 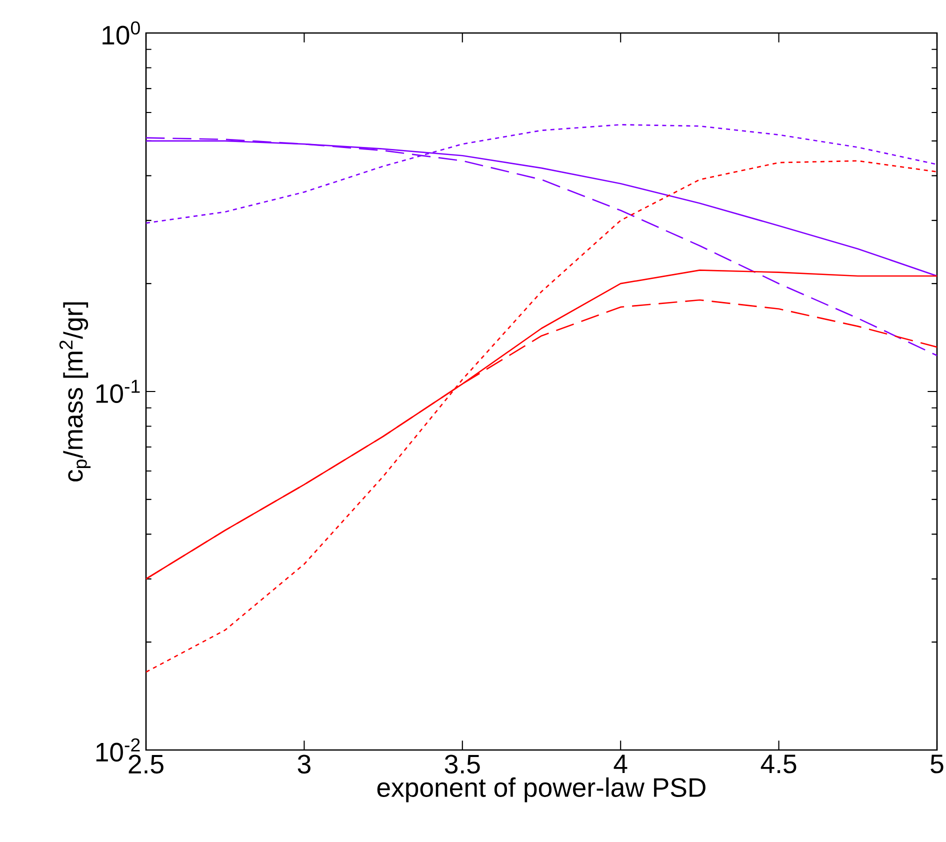 I want to click on y-tick-label: 10$^{0}$, so click(x=121, y=33).